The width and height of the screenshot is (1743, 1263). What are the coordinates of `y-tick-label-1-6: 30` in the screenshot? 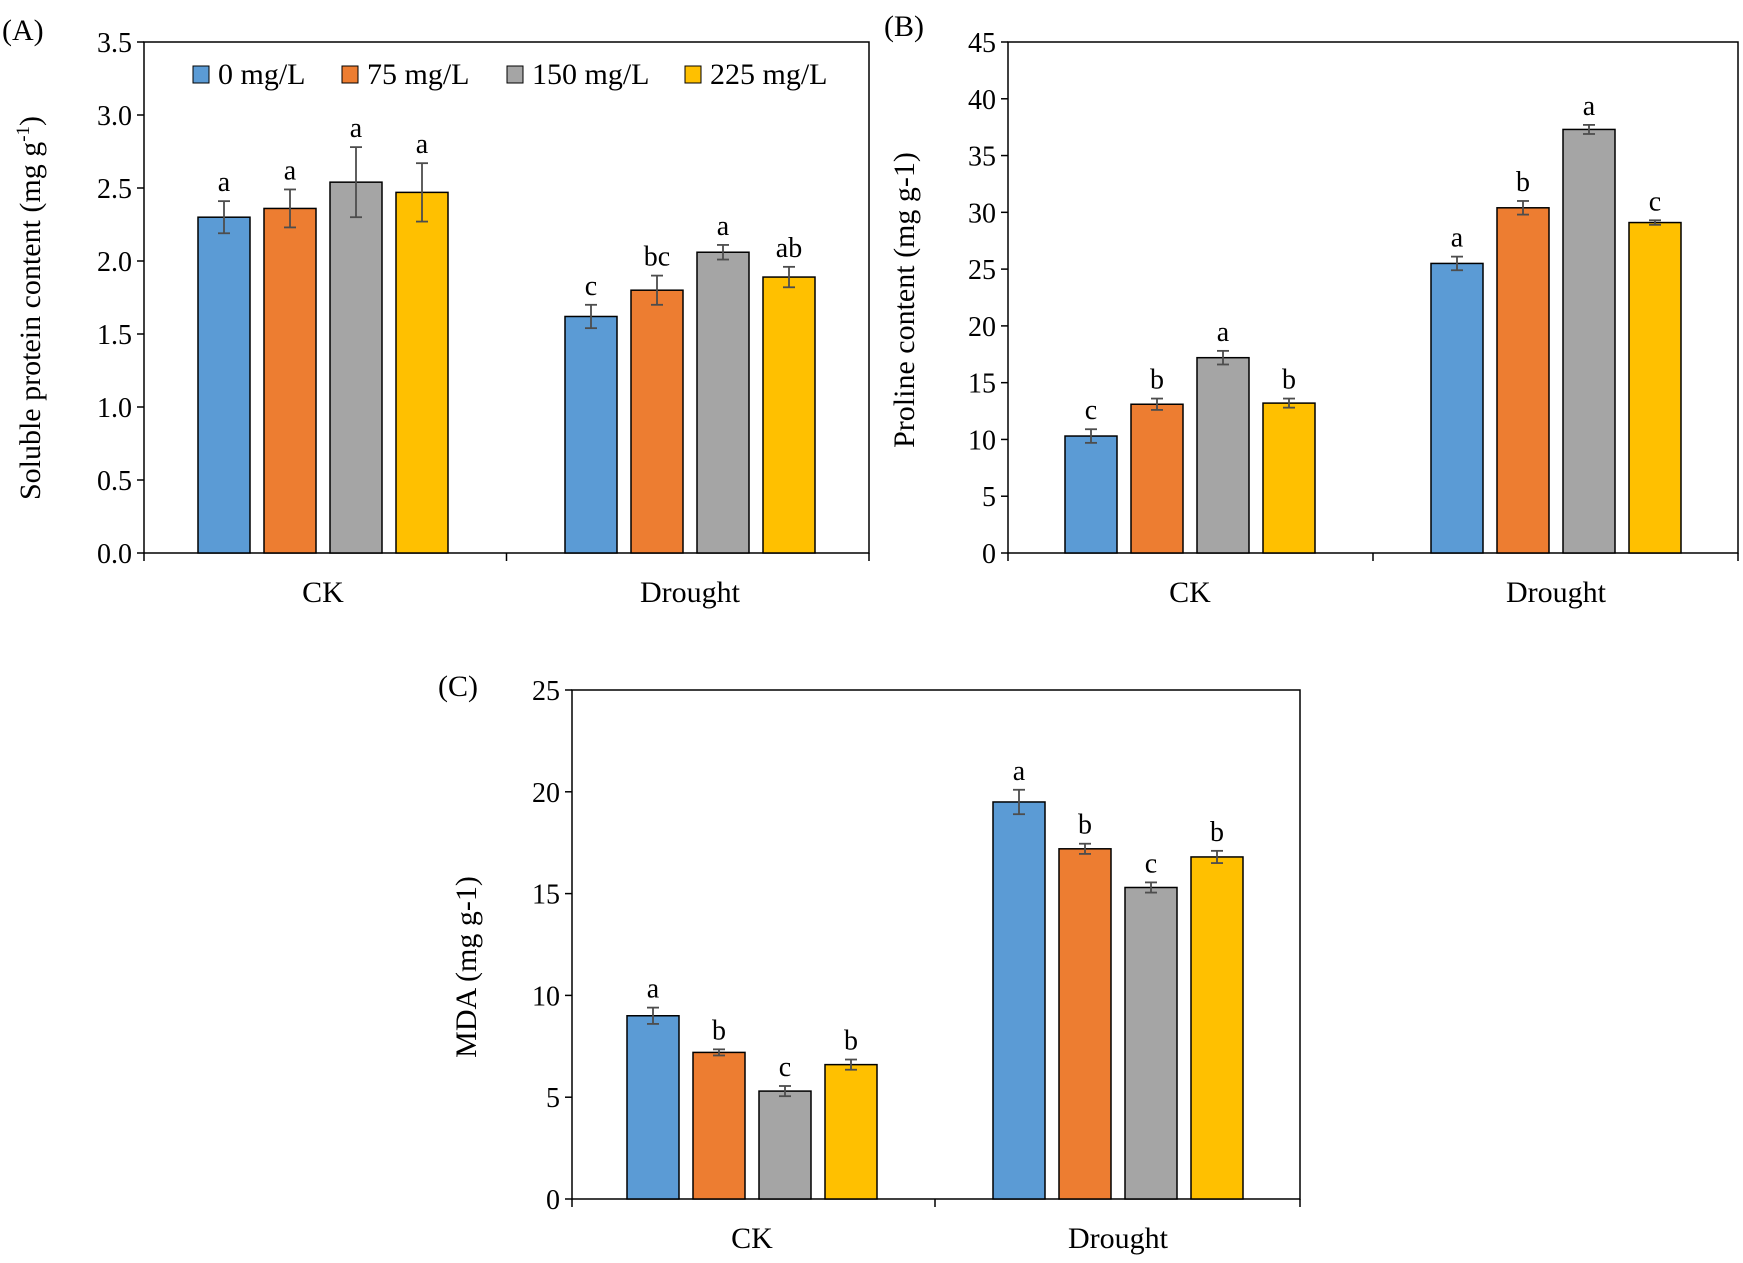 It's located at (982, 213).